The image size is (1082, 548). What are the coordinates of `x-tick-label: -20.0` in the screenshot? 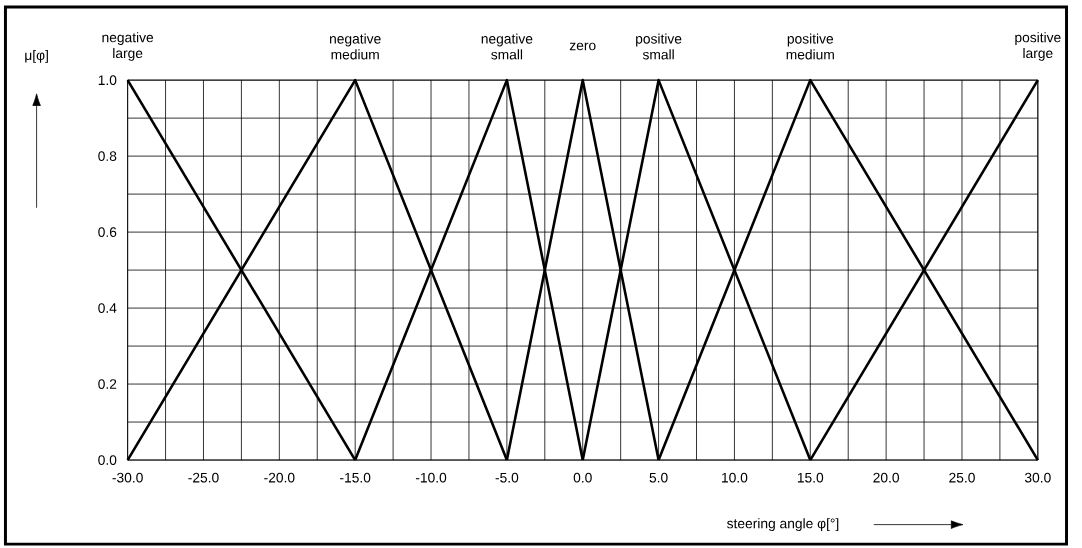 It's located at (279, 477).